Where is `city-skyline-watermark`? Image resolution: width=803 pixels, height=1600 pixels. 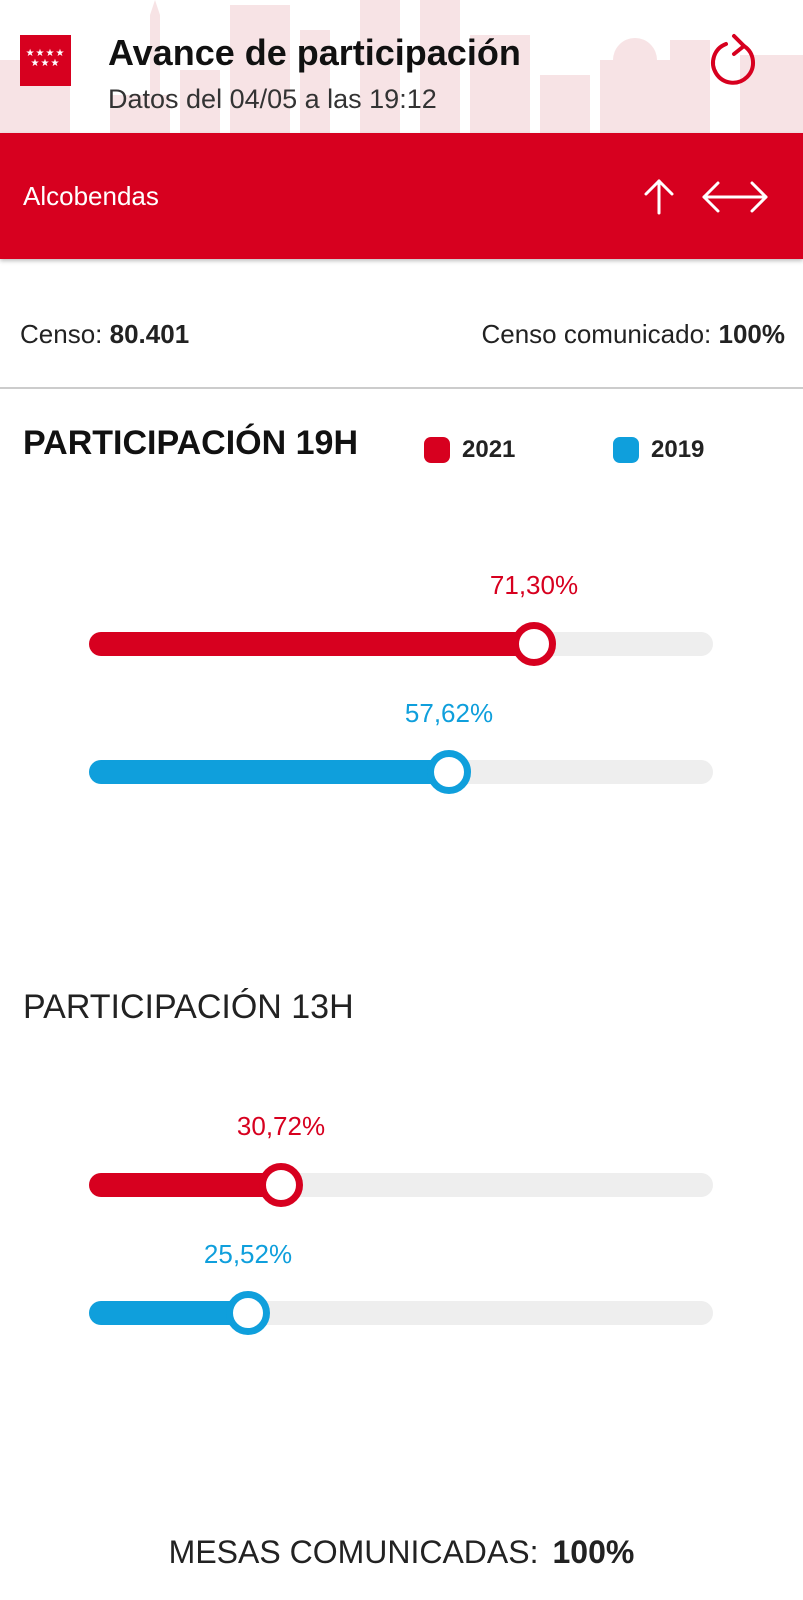
city-skyline-watermark is located at coordinates (401, 66).